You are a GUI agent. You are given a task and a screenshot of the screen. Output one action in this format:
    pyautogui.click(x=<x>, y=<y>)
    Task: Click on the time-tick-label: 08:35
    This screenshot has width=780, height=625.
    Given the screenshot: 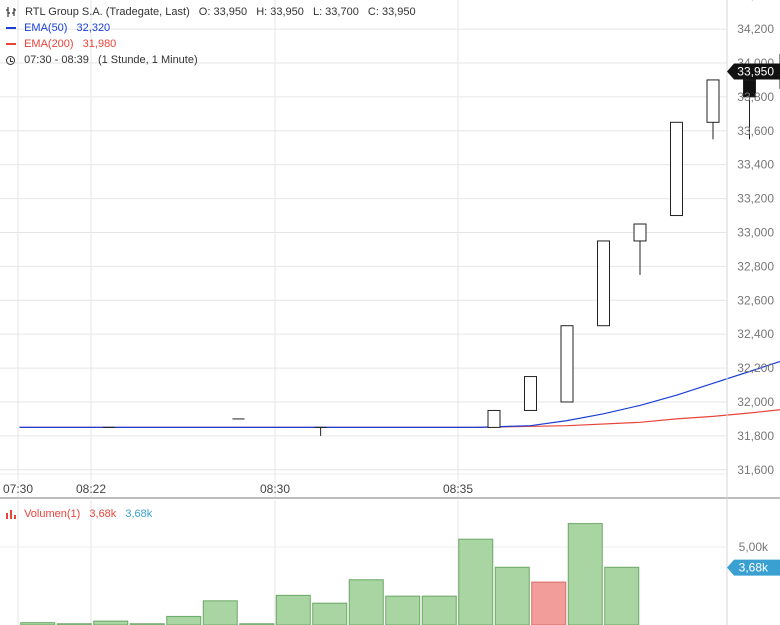 What is the action you would take?
    pyautogui.click(x=458, y=489)
    